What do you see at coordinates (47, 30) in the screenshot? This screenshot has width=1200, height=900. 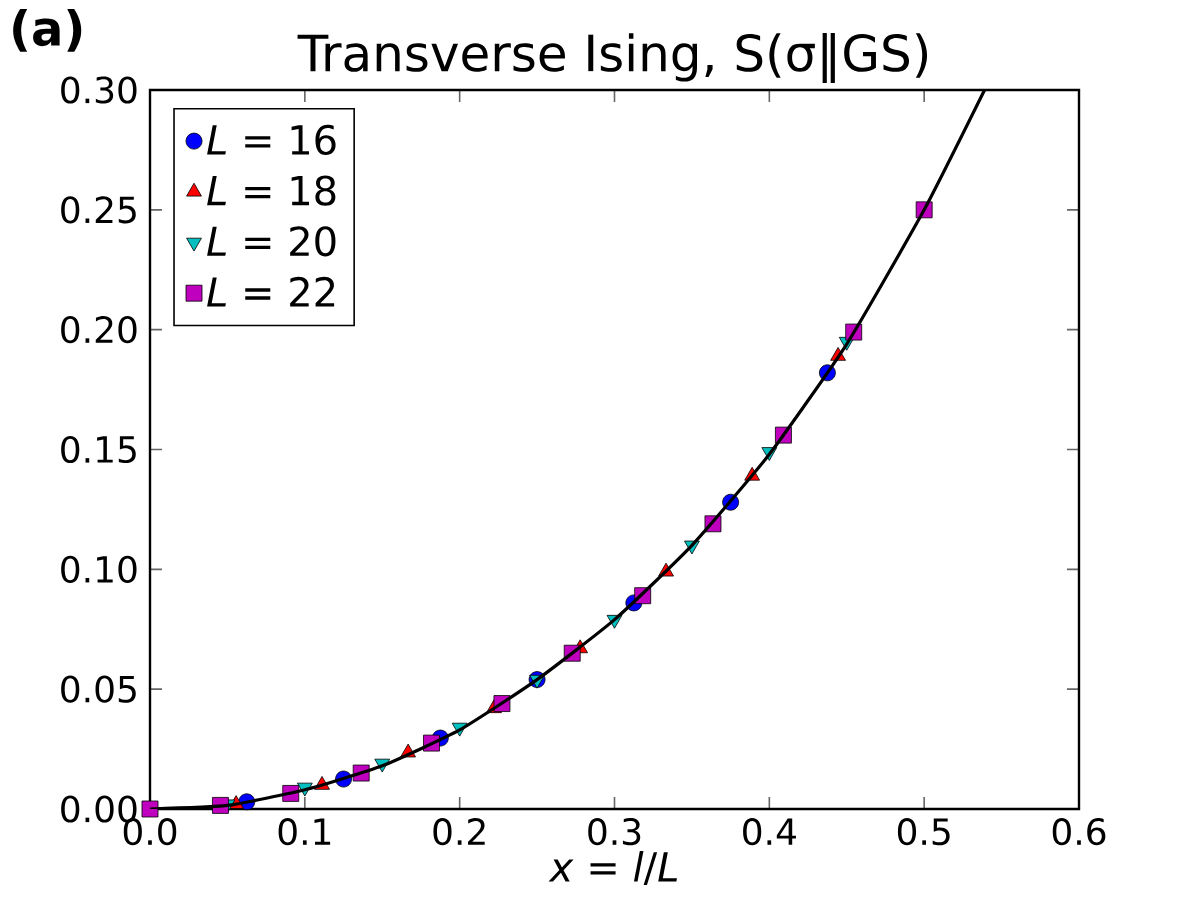 I see `text: (a)` at bounding box center [47, 30].